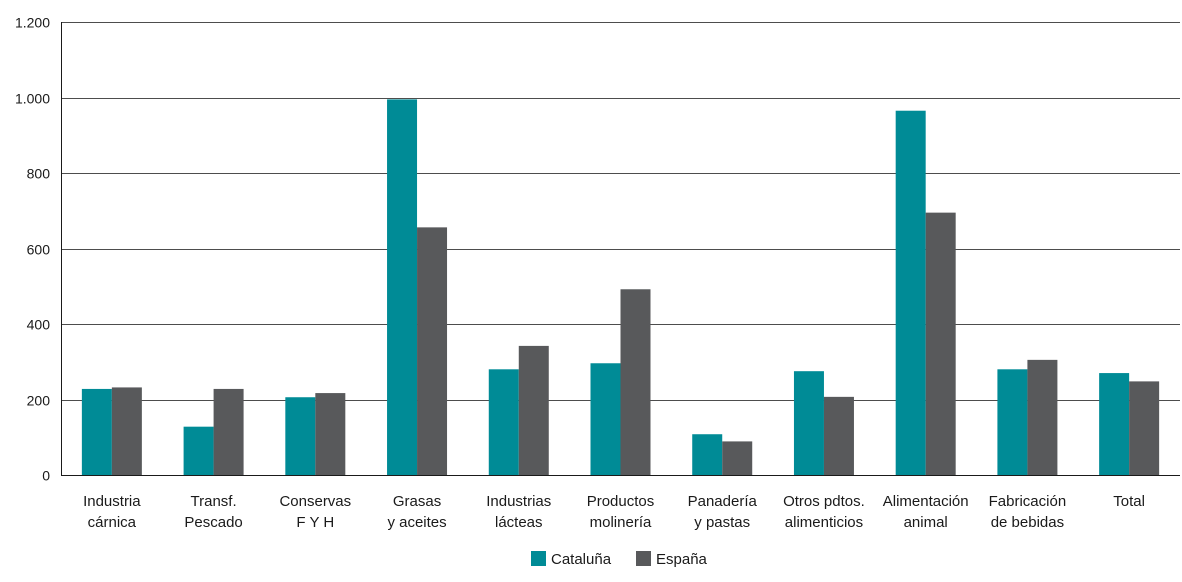 The image size is (1182, 582). I want to click on x-tick-label: Otros pdtos. alimenticios, so click(824, 512).